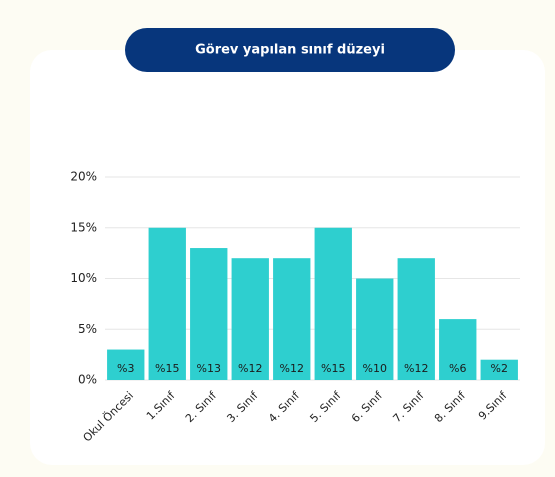 The height and width of the screenshot is (477, 555). I want to click on value-label: %2, so click(499, 368).